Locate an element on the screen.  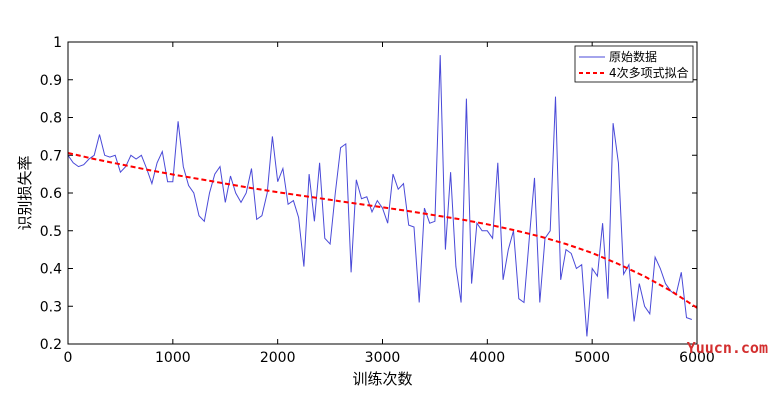
y-tick-label: 0.8 is located at coordinates (51, 119).